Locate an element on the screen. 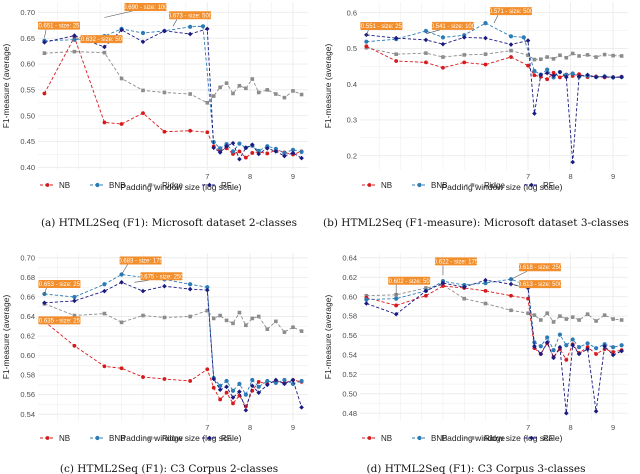 The width and height of the screenshot is (640, 474). y-tick-label: 0.58 is located at coordinates (349, 316).